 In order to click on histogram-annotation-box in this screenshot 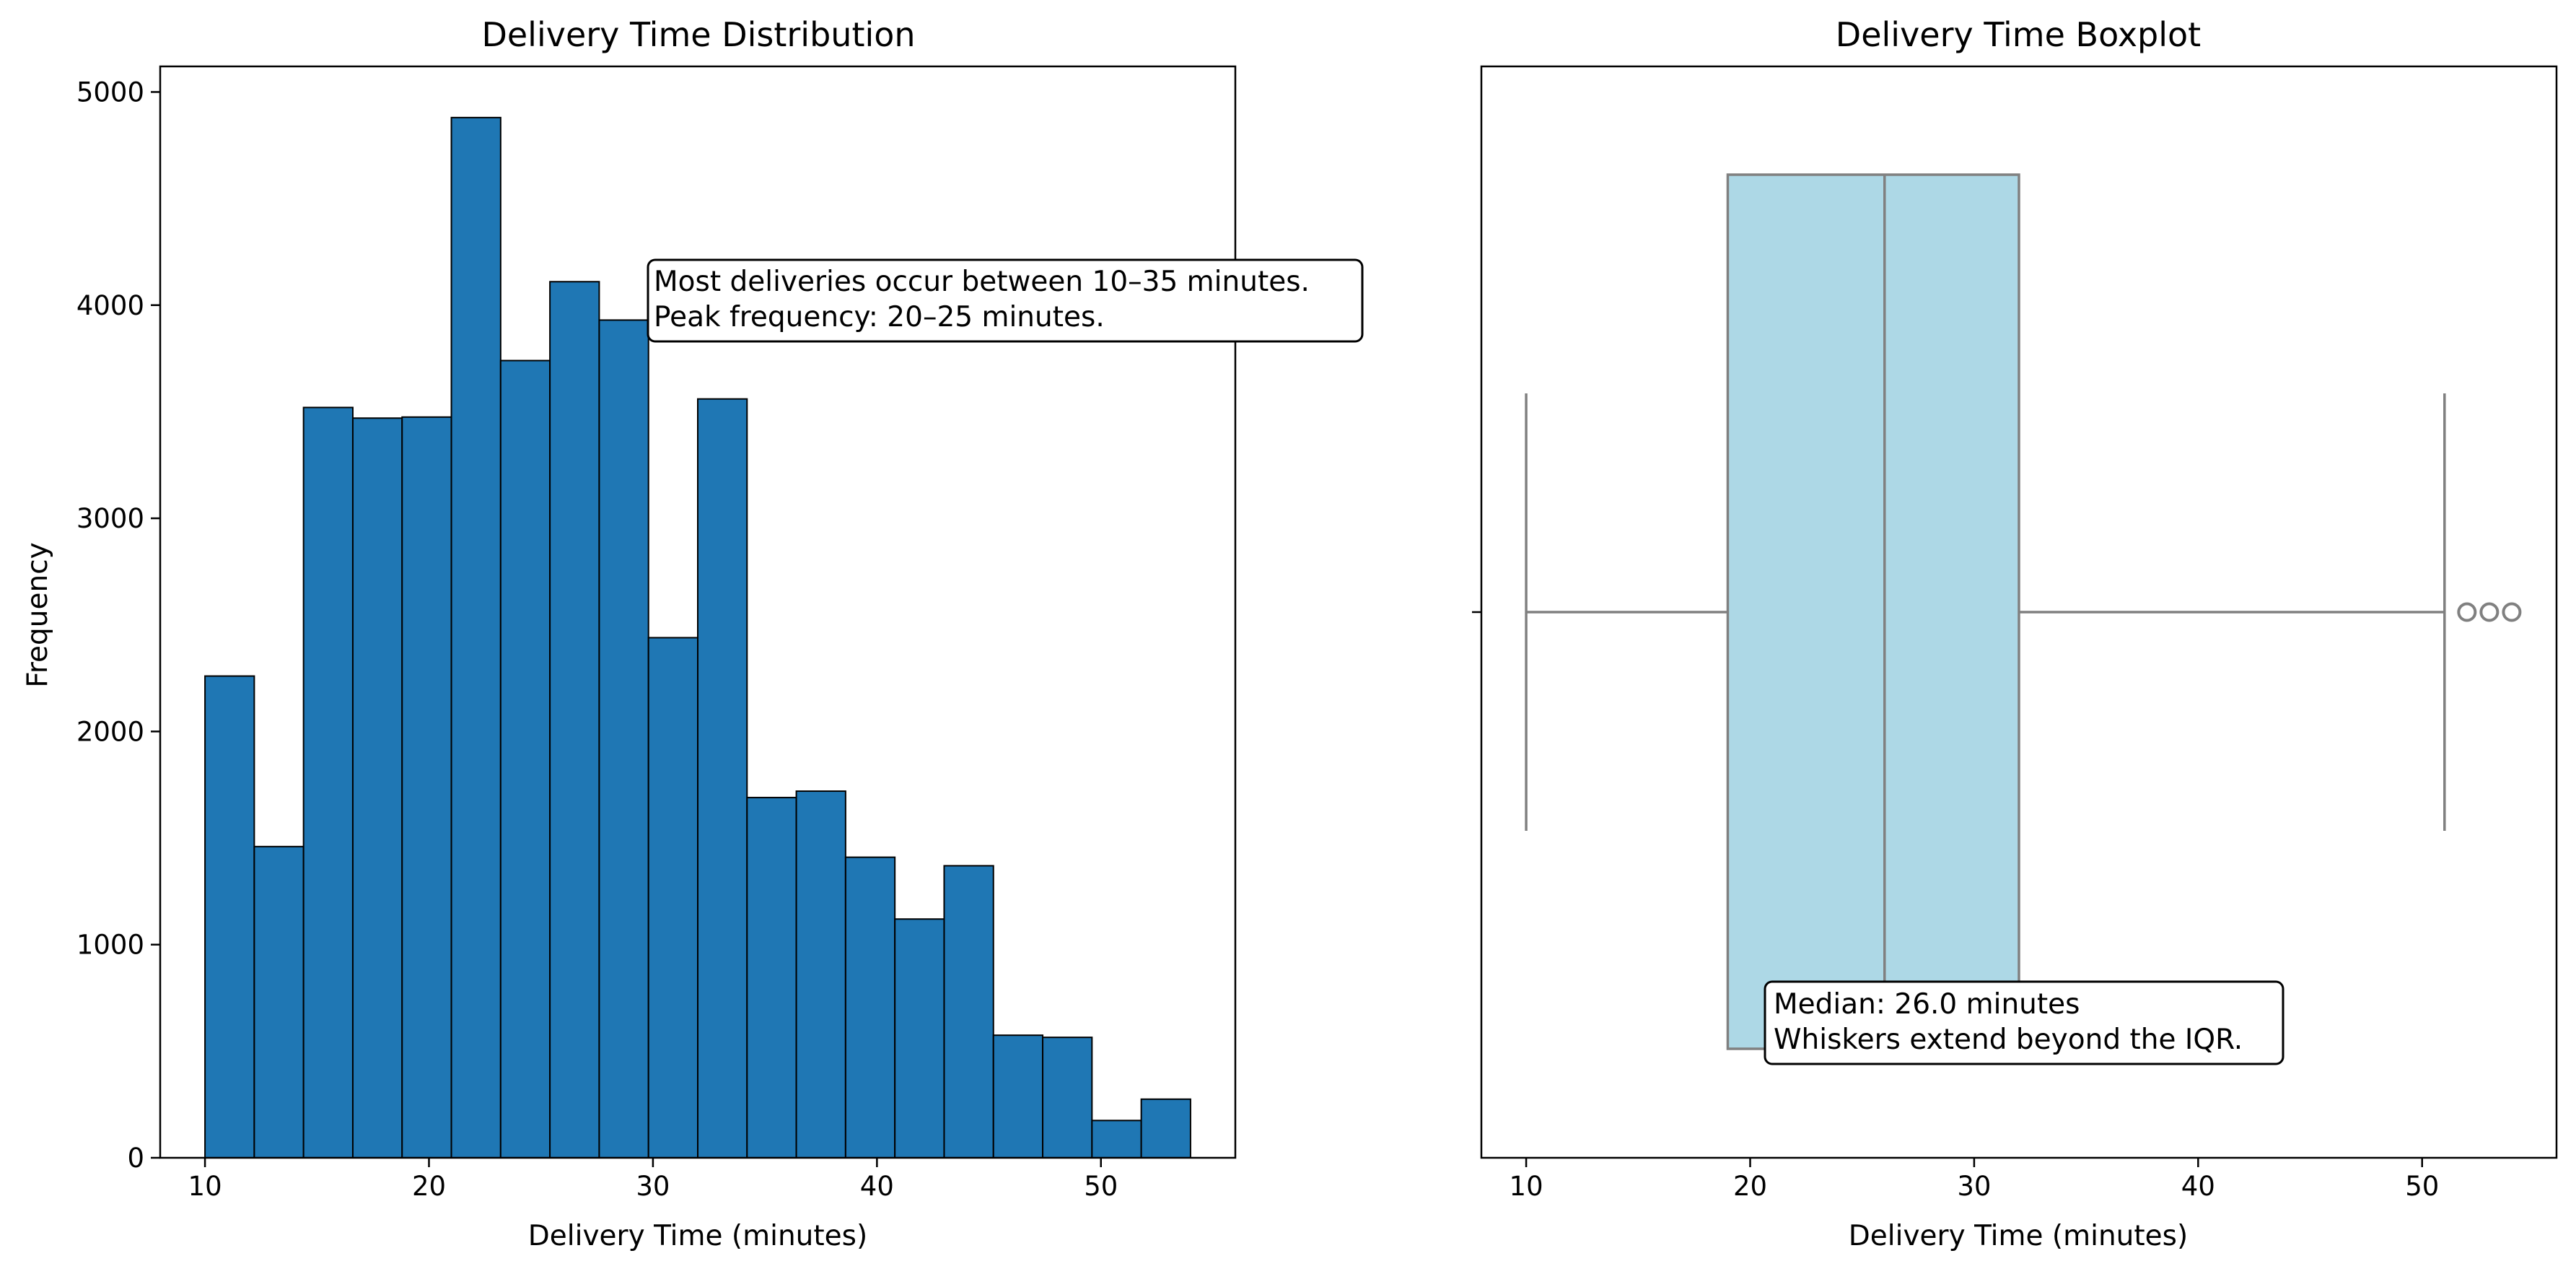, I will do `click(1005, 300)`.